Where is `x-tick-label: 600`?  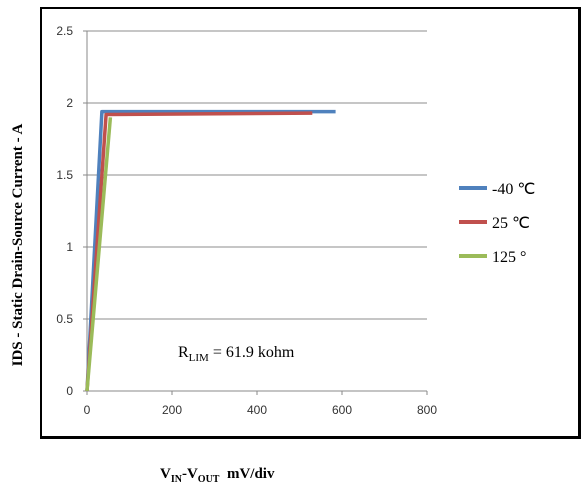
x-tick-label: 600 is located at coordinates (342, 410).